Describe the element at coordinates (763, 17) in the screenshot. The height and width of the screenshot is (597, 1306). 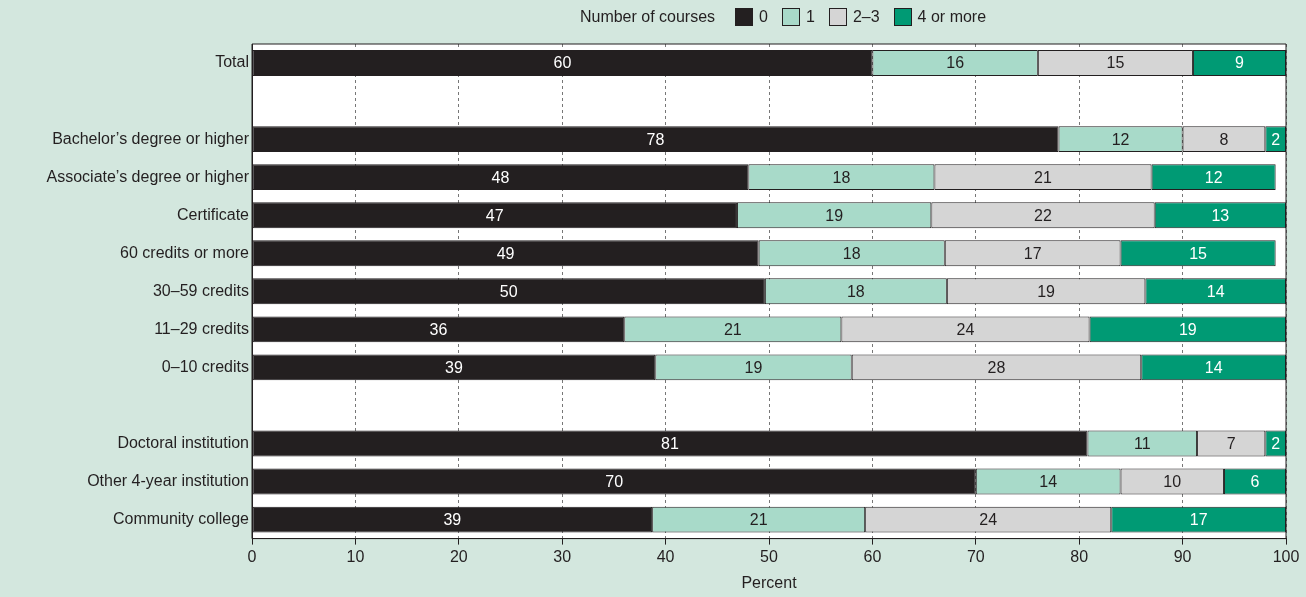
I see `legend-label: 0` at that location.